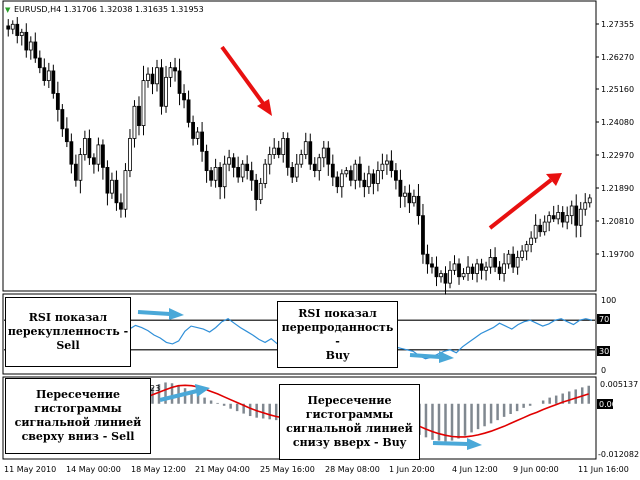  I want to click on red-down-arrow, so click(246, 80).